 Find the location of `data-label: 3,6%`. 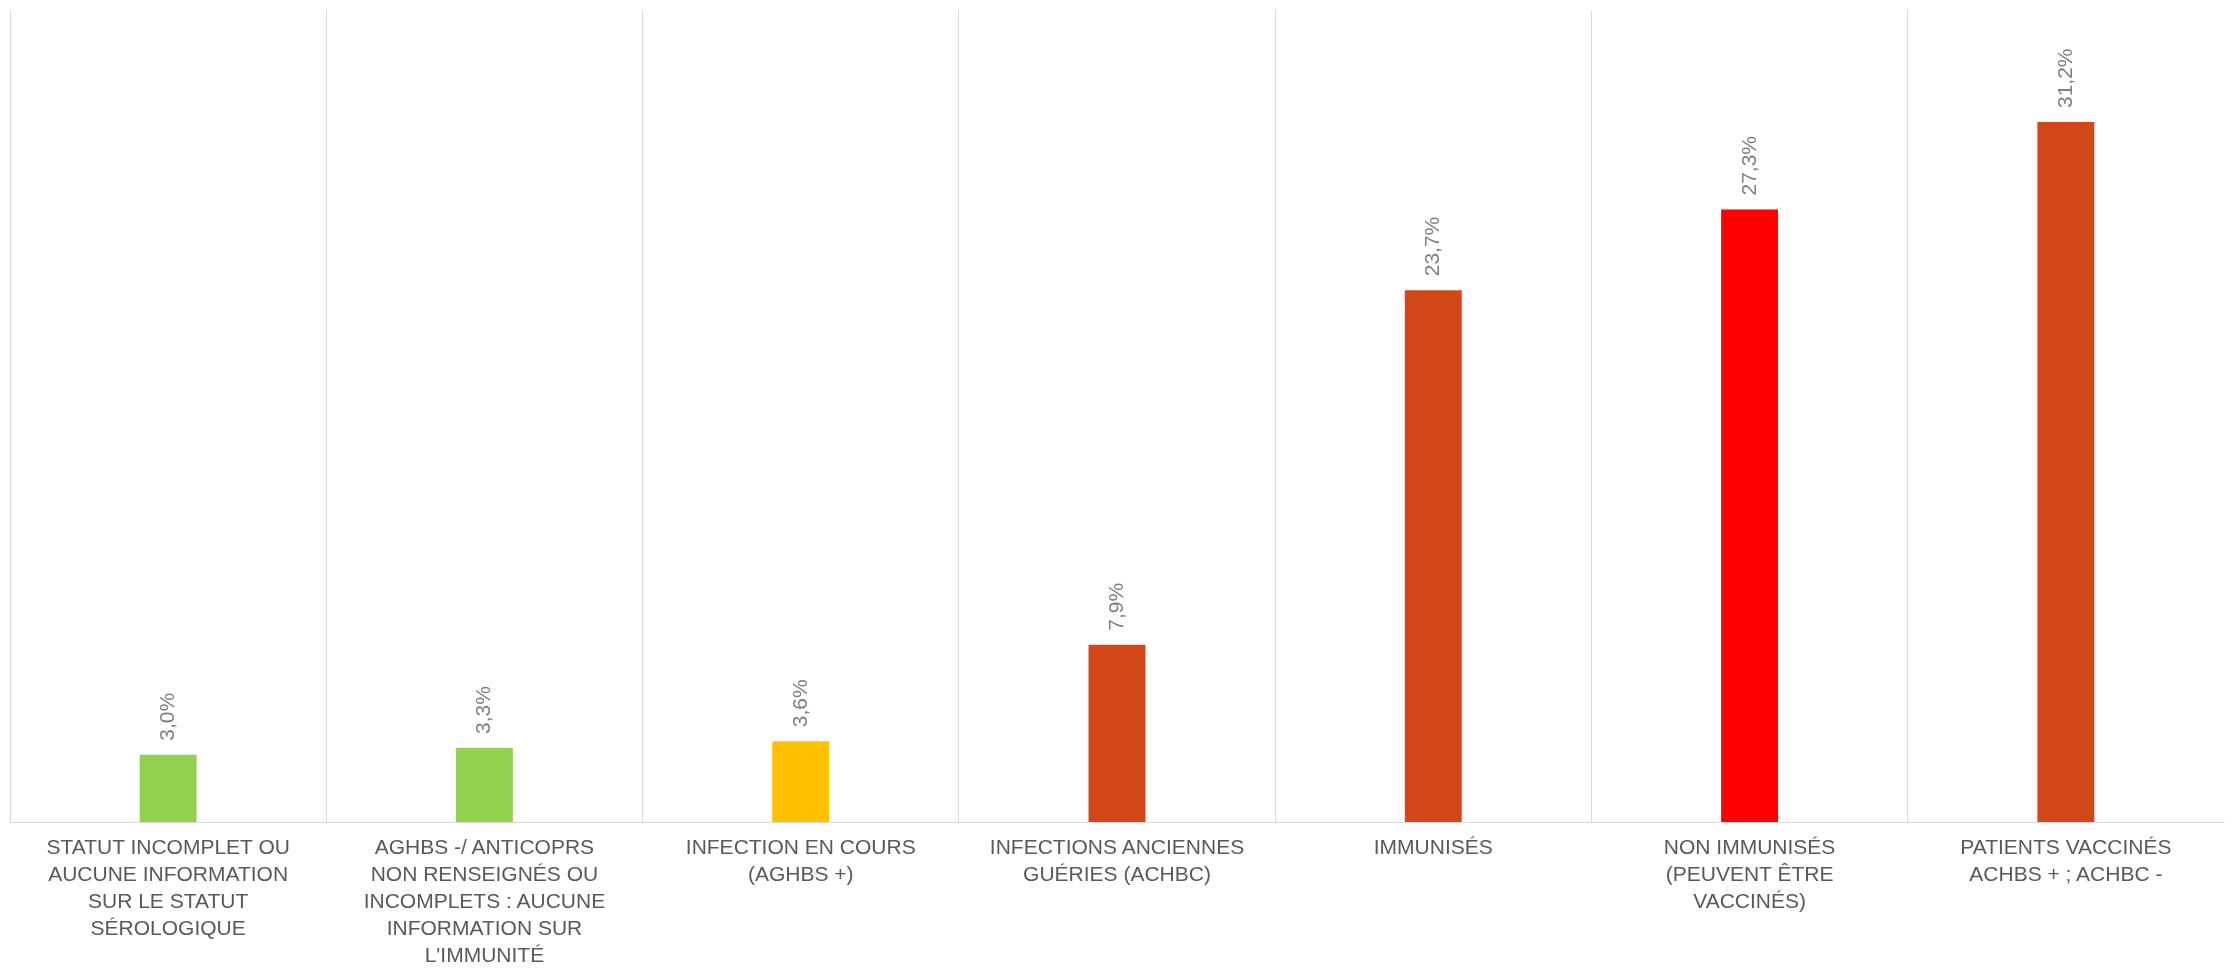

data-label: 3,6% is located at coordinates (799, 703).